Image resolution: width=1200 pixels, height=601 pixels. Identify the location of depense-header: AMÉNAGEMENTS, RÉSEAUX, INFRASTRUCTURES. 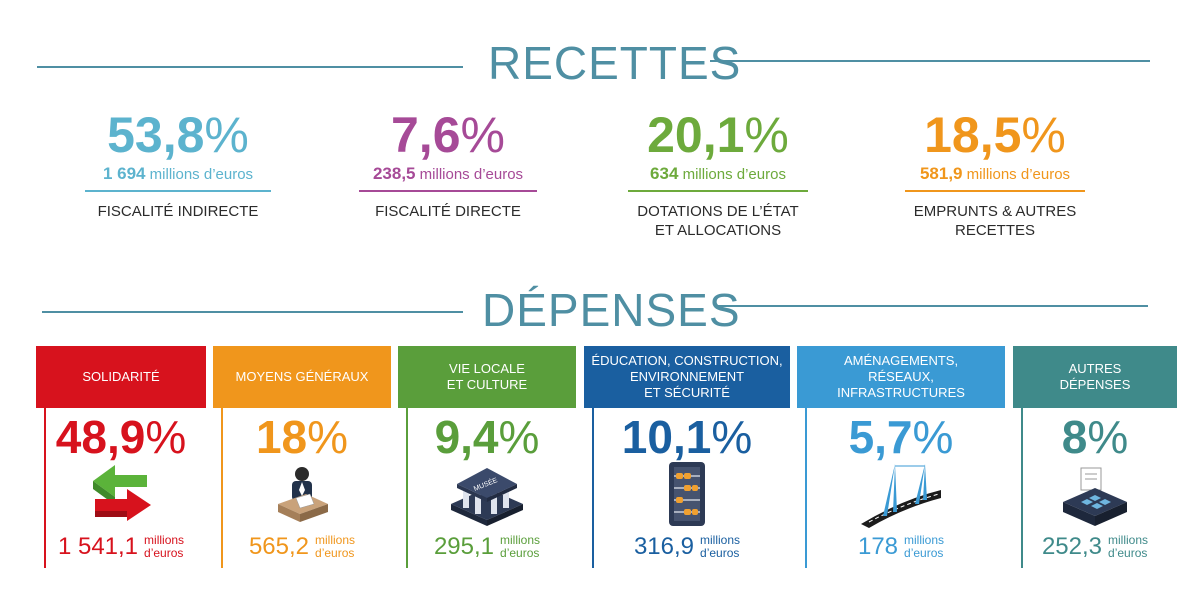
(901, 377).